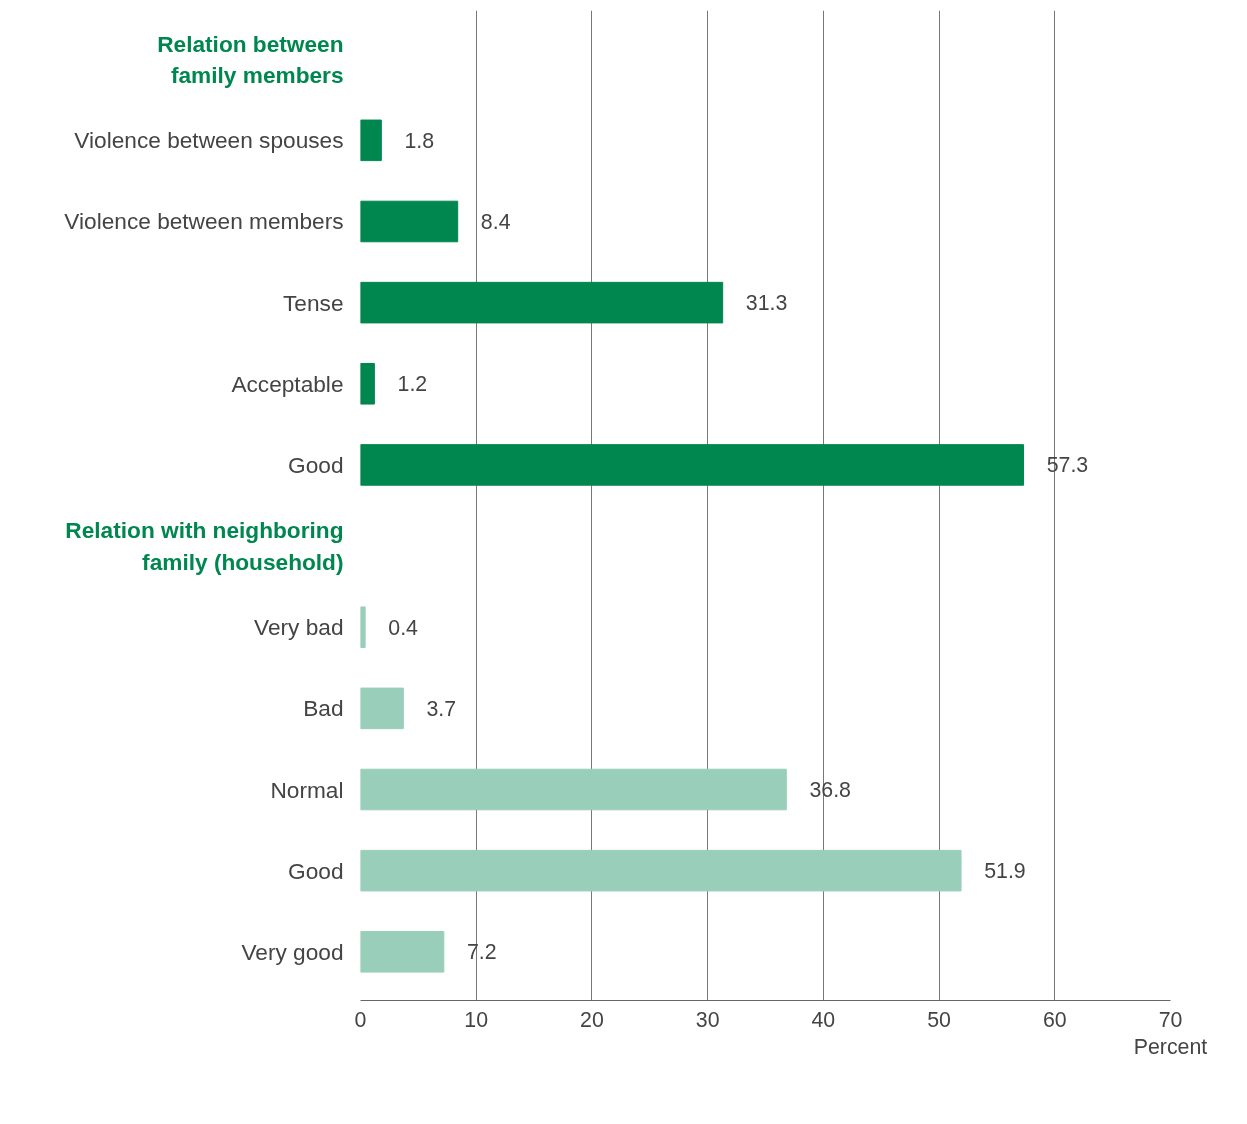  What do you see at coordinates (292, 951) in the screenshot?
I see `y-tick-label: Very good` at bounding box center [292, 951].